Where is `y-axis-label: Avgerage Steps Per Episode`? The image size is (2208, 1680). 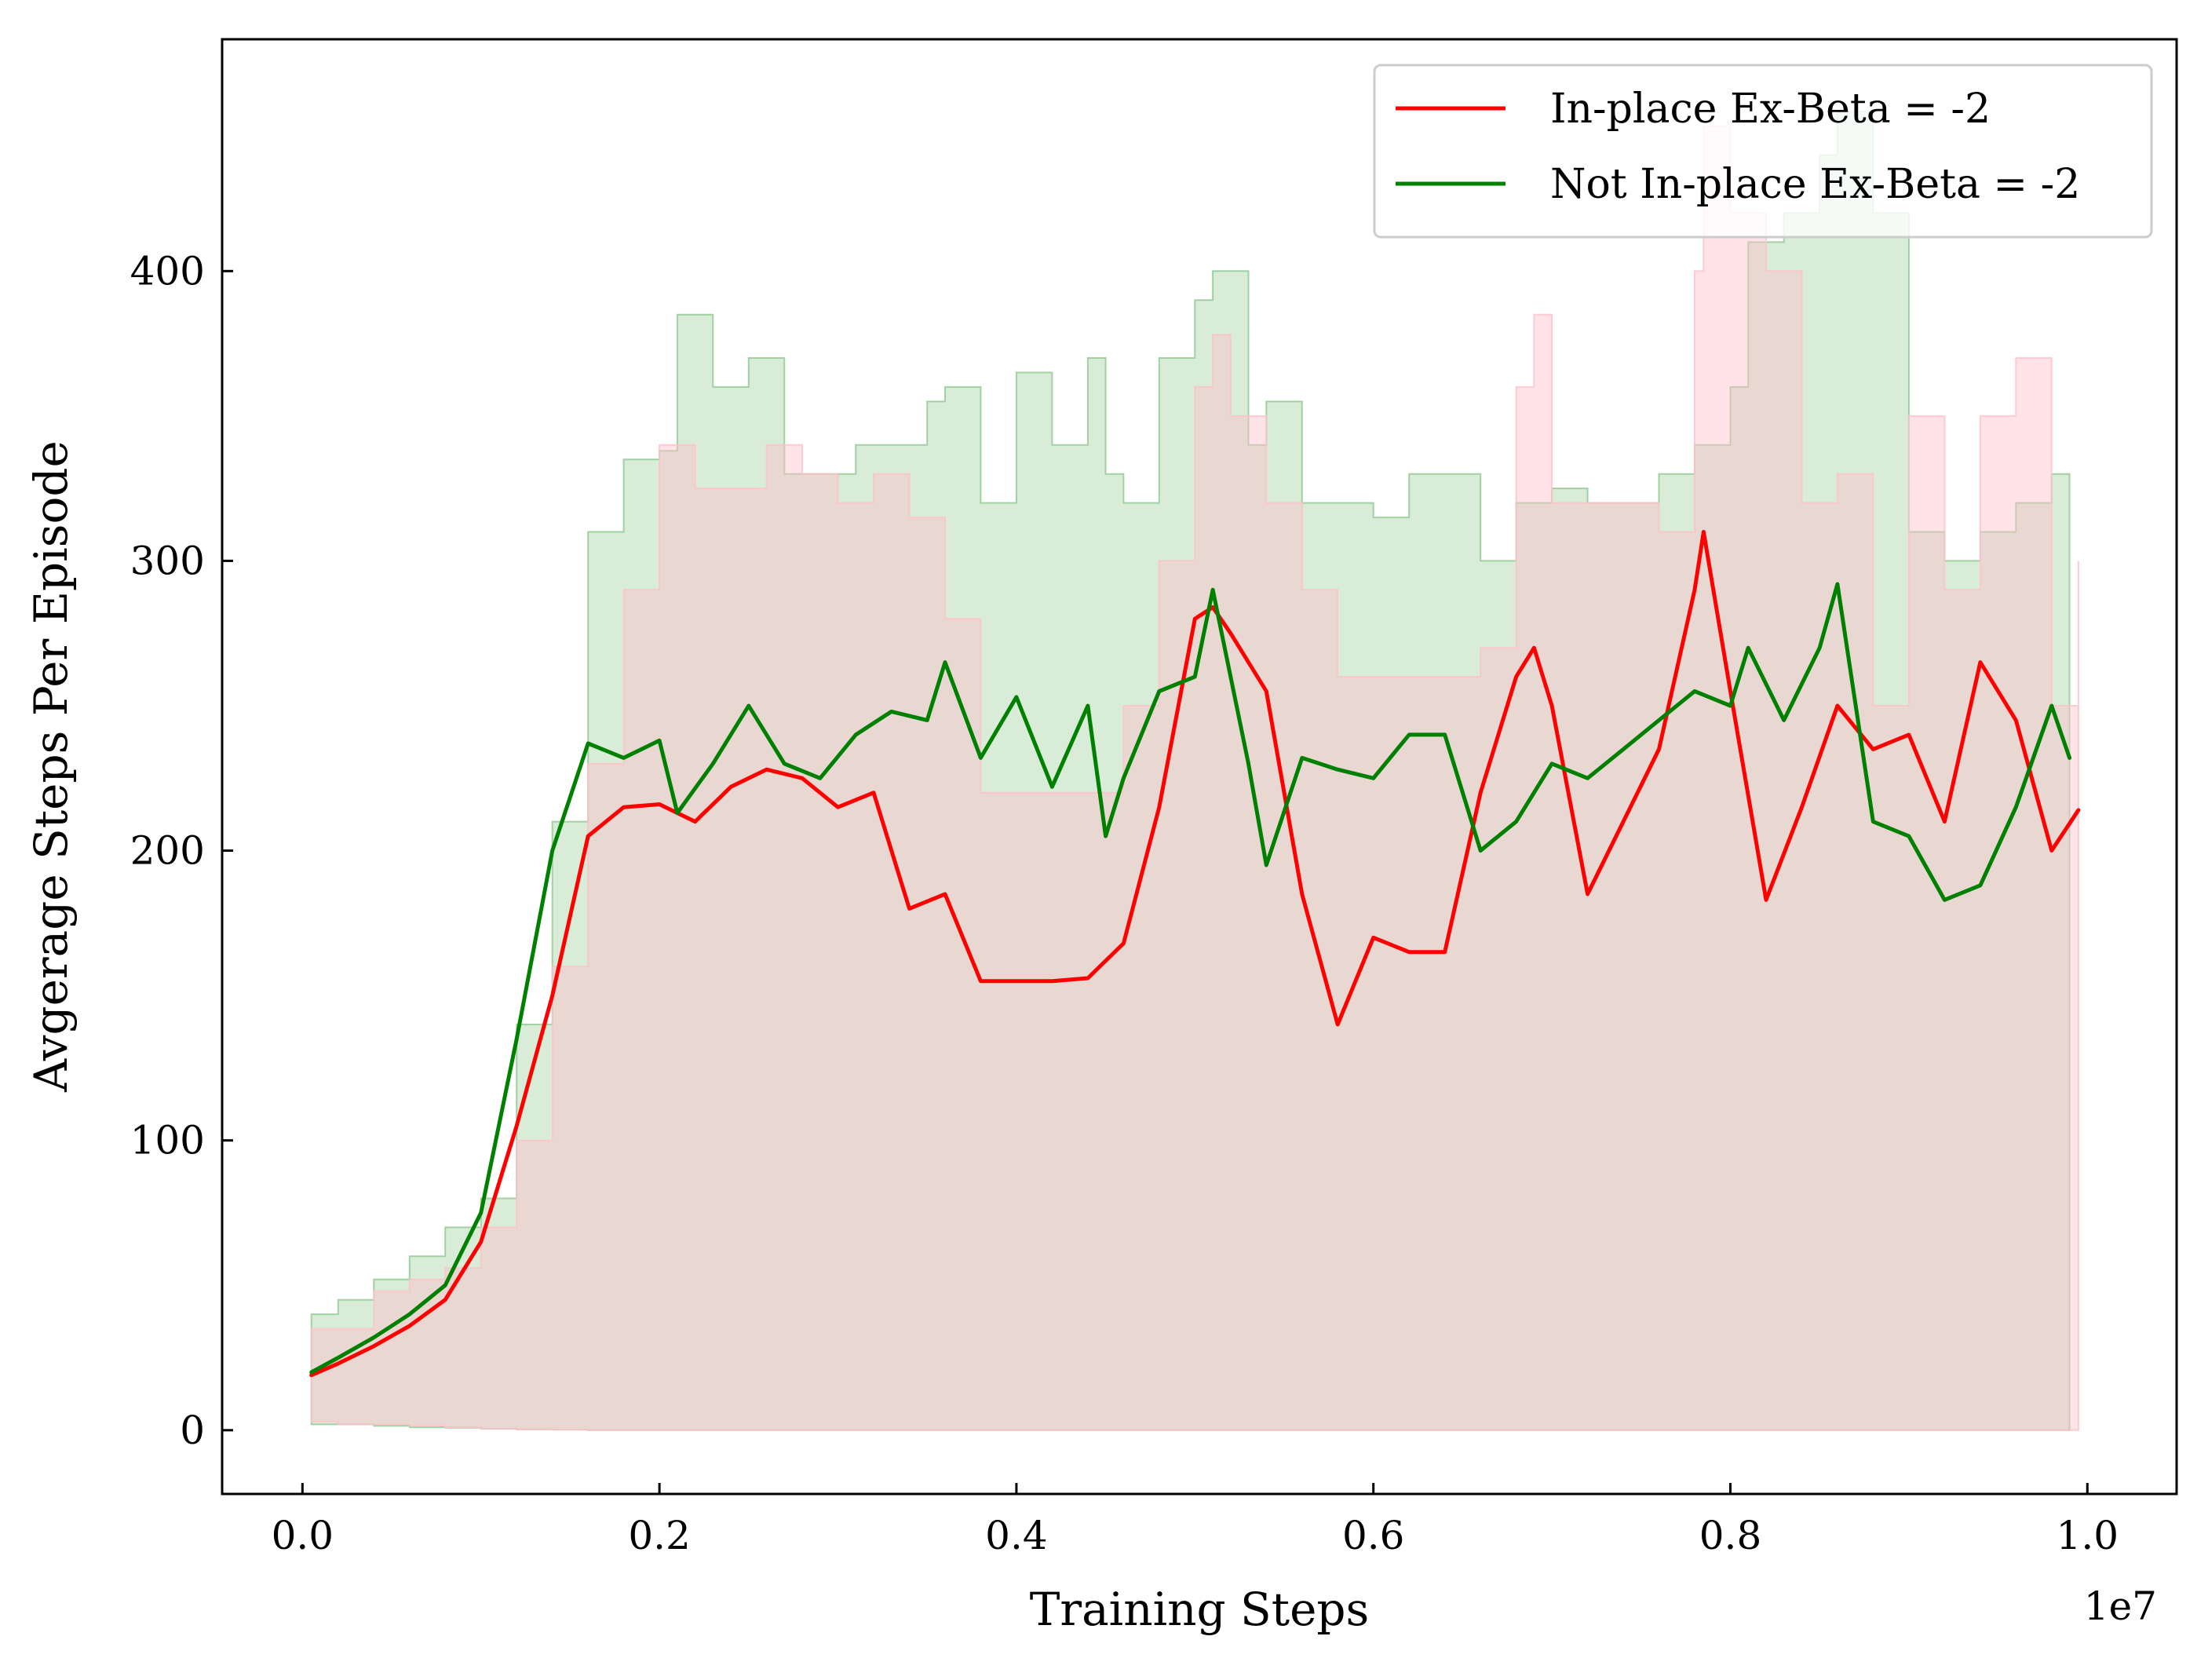 y-axis-label: Avgerage Steps Per Episode is located at coordinates (51, 766).